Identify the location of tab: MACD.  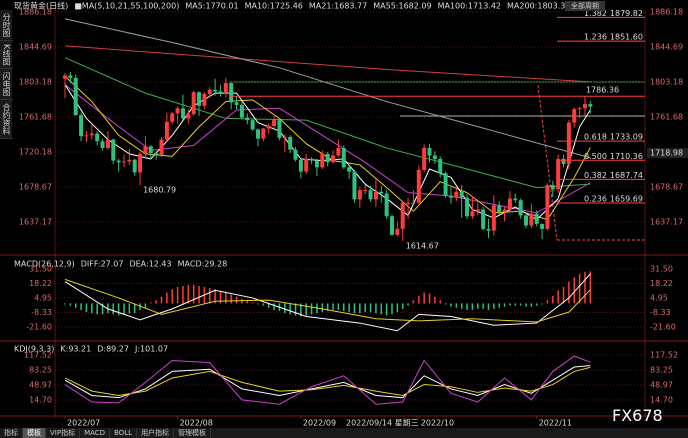
(95, 433).